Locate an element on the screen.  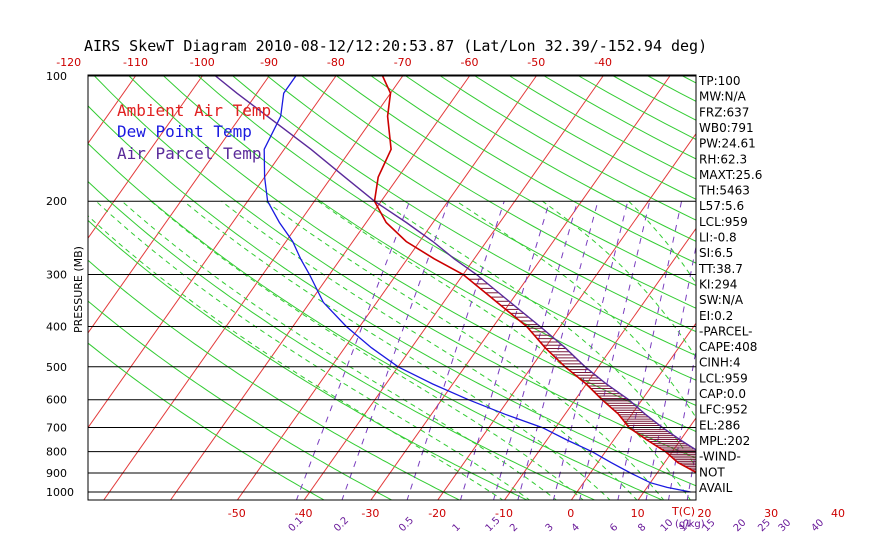
sounding-index-label: TT:38.7 is located at coordinates (720, 269).